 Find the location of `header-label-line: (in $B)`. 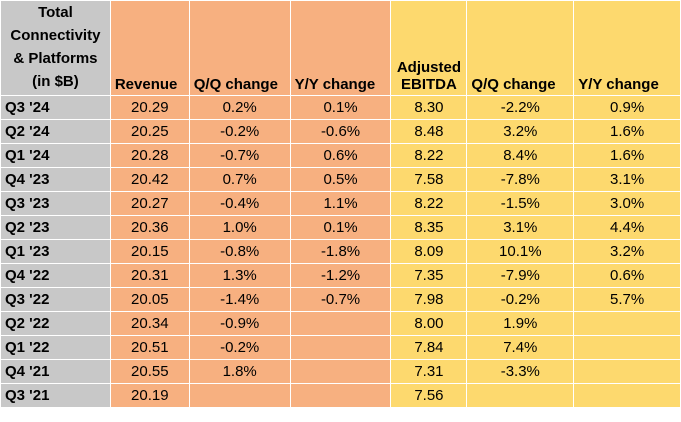

header-label-line: (in $B) is located at coordinates (55, 81).